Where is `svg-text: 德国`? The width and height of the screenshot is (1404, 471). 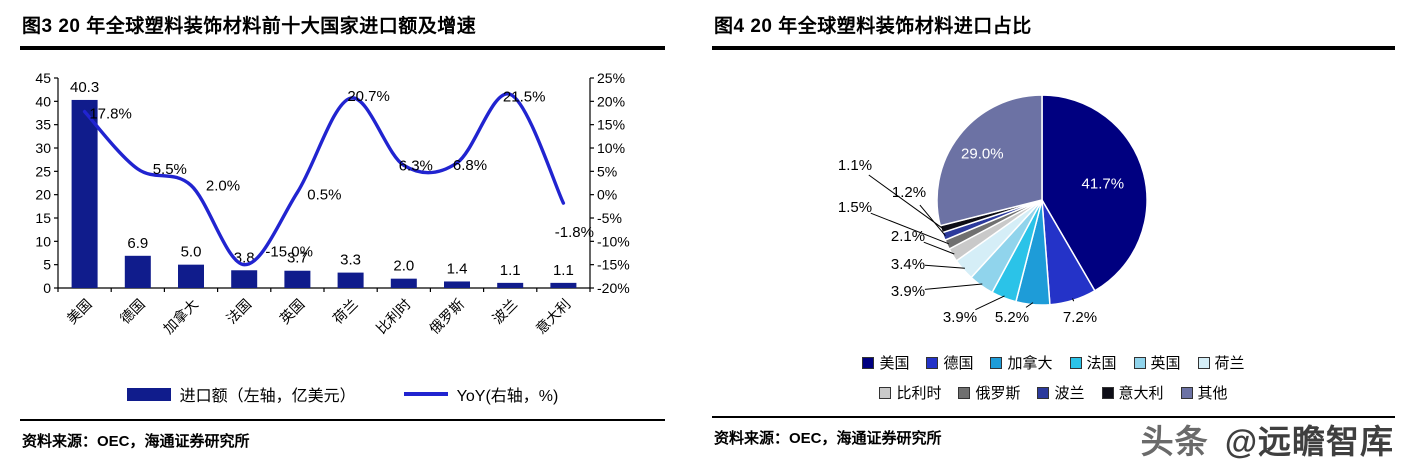 svg-text: 德国 is located at coordinates (132, 311).